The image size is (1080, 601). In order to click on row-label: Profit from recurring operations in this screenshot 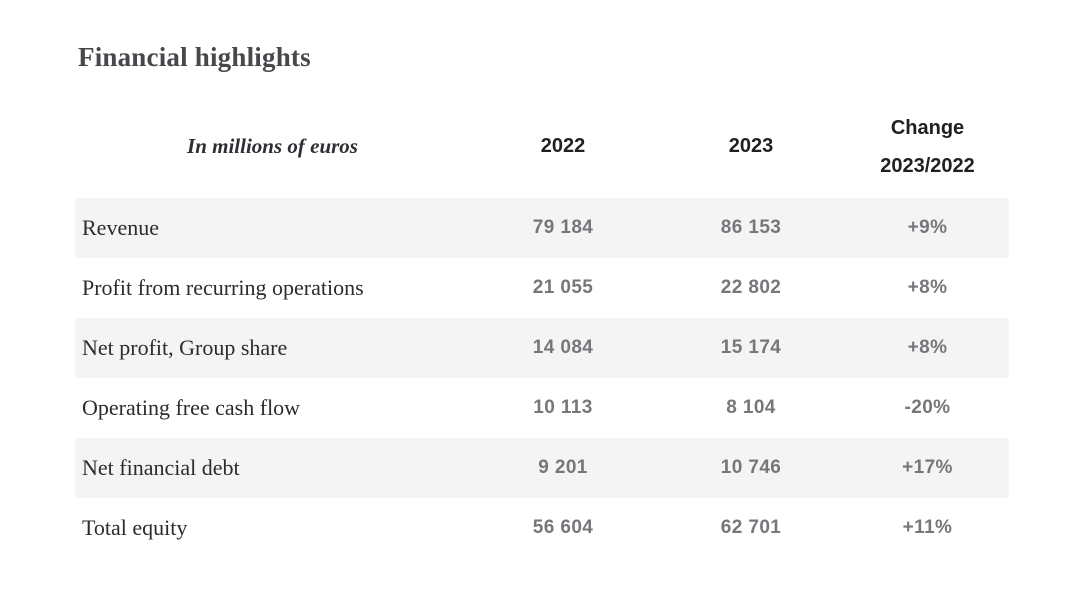, I will do `click(223, 287)`.